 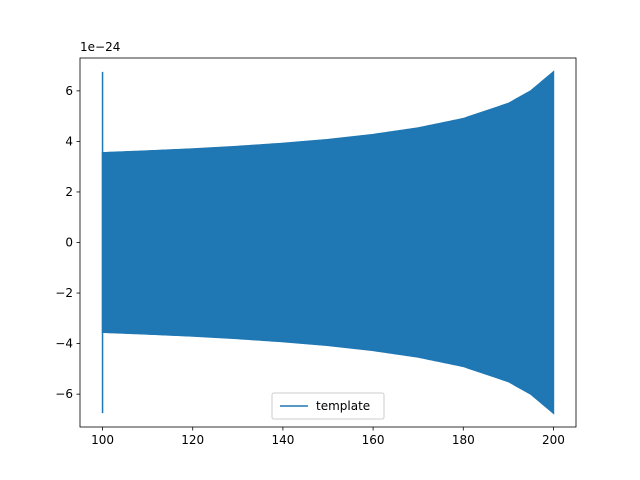 I want to click on x-axis-ticks: 100 120 140 160 180 200, so click(x=328, y=437).